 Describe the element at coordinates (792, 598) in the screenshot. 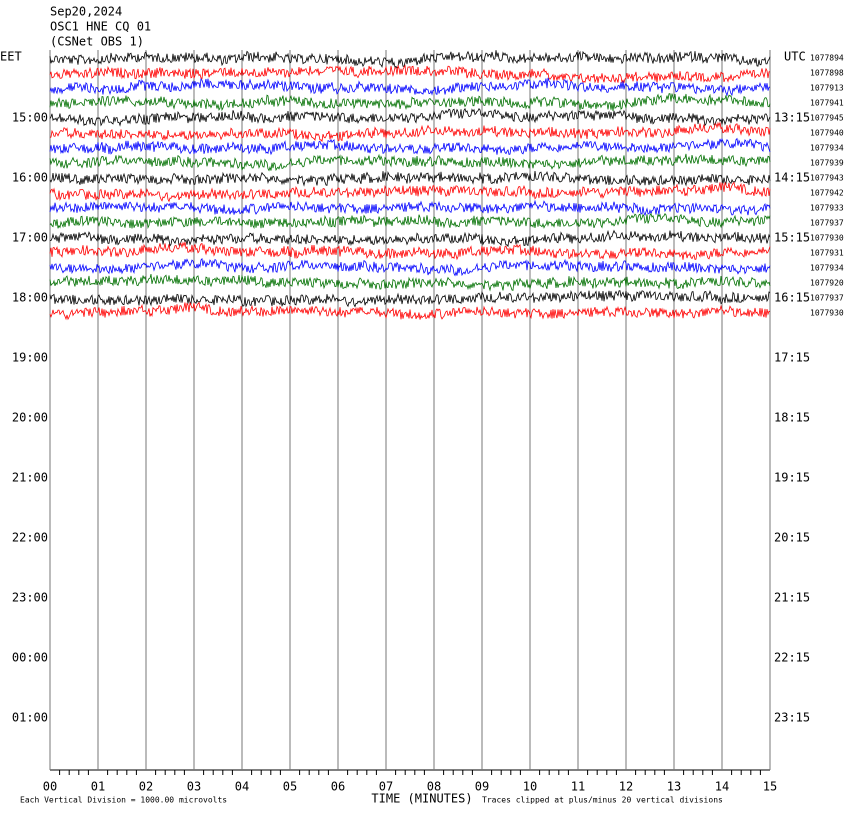

I see `right-hour-label: 21:15` at that location.